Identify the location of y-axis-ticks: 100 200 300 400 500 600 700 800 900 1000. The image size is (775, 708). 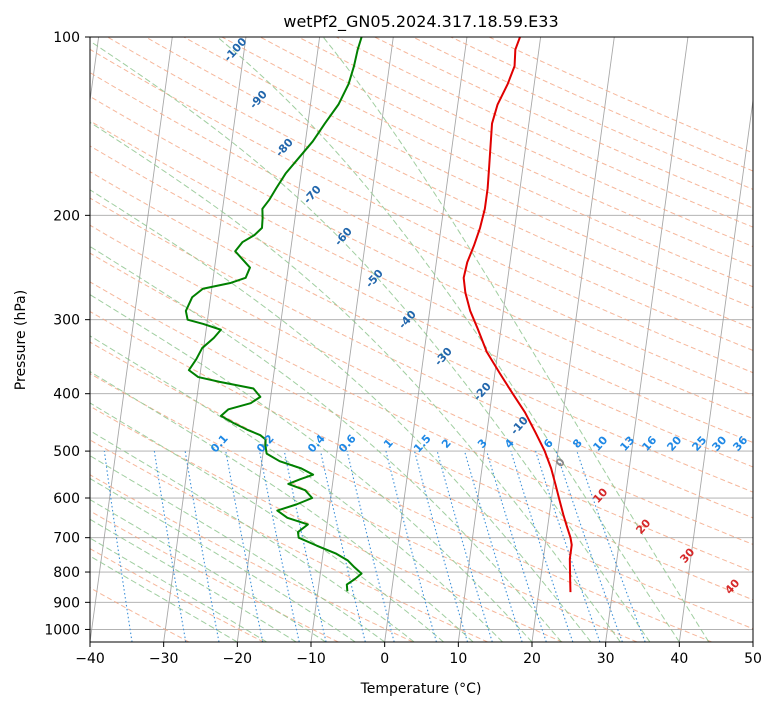
(67, 334).